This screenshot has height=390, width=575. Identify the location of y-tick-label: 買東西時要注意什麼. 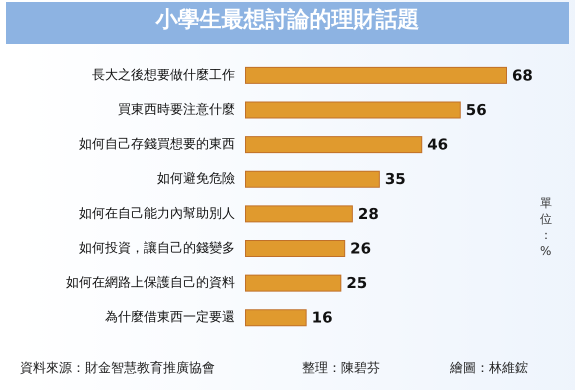
(176, 110).